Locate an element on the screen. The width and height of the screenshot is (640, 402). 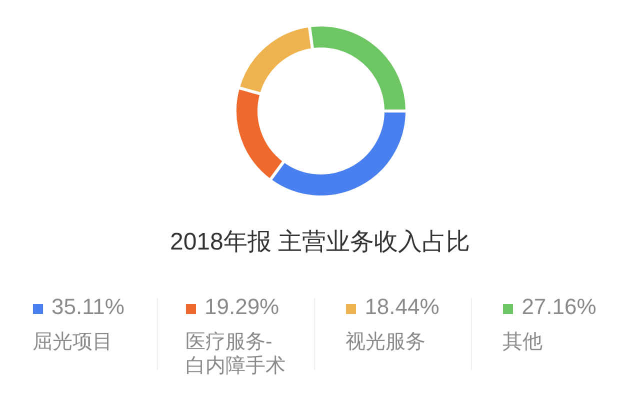
legend-label: 屈光项目 is located at coordinates (73, 342).